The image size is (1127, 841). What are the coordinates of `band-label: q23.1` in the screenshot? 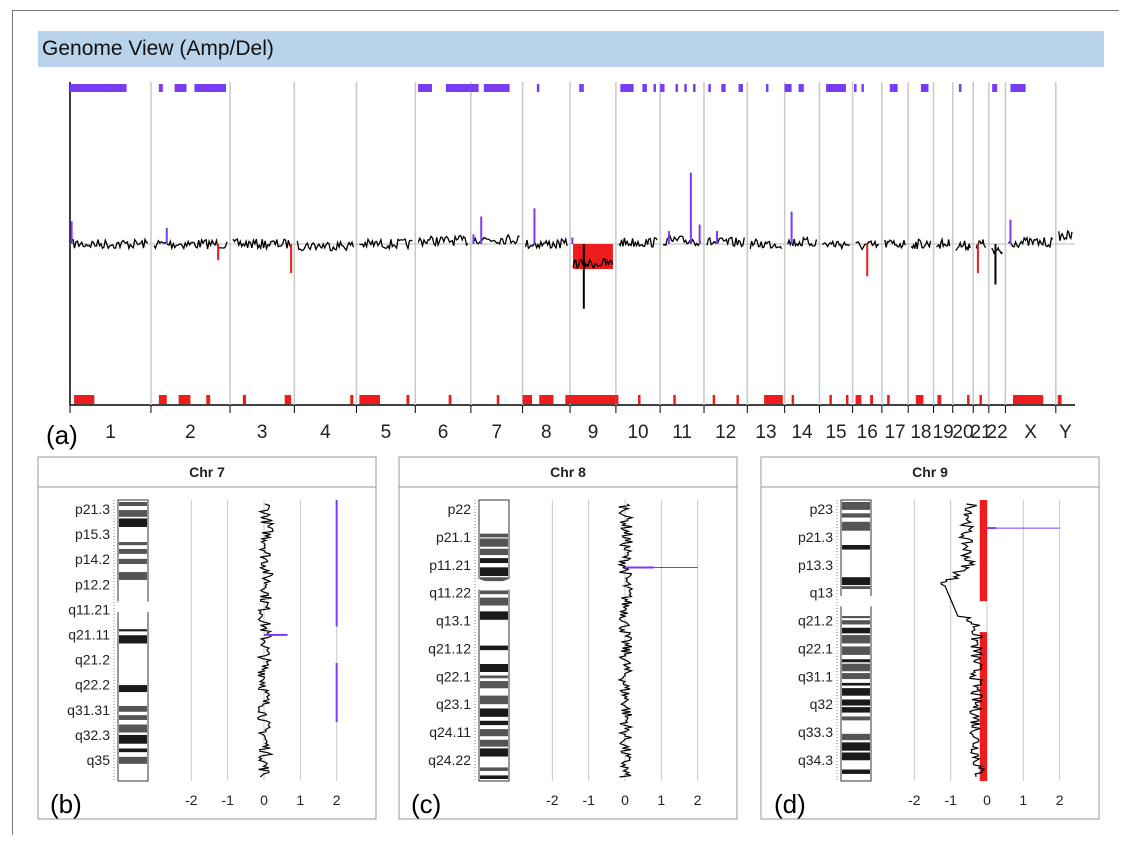 It's located at (453, 704).